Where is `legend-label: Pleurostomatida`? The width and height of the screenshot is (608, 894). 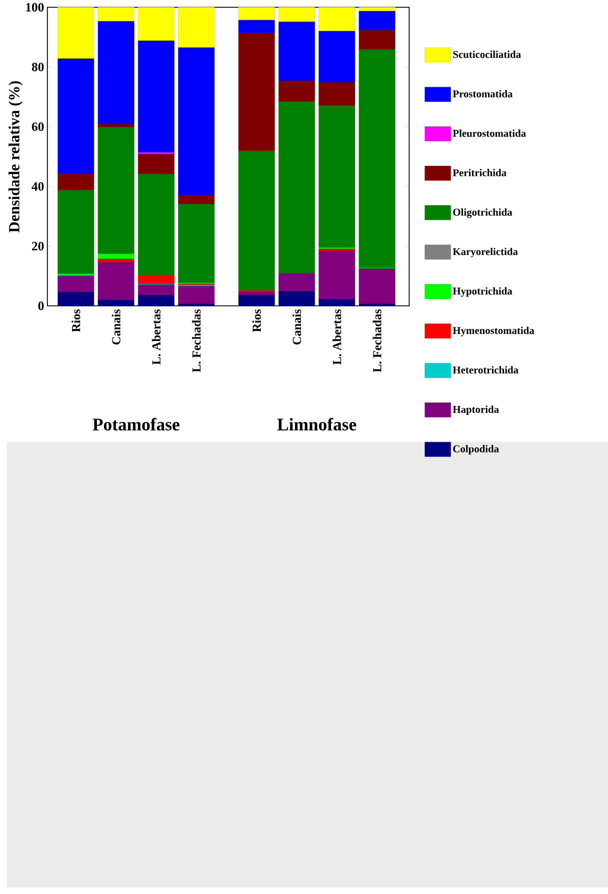
legend-label: Pleurostomatida is located at coordinates (489, 133).